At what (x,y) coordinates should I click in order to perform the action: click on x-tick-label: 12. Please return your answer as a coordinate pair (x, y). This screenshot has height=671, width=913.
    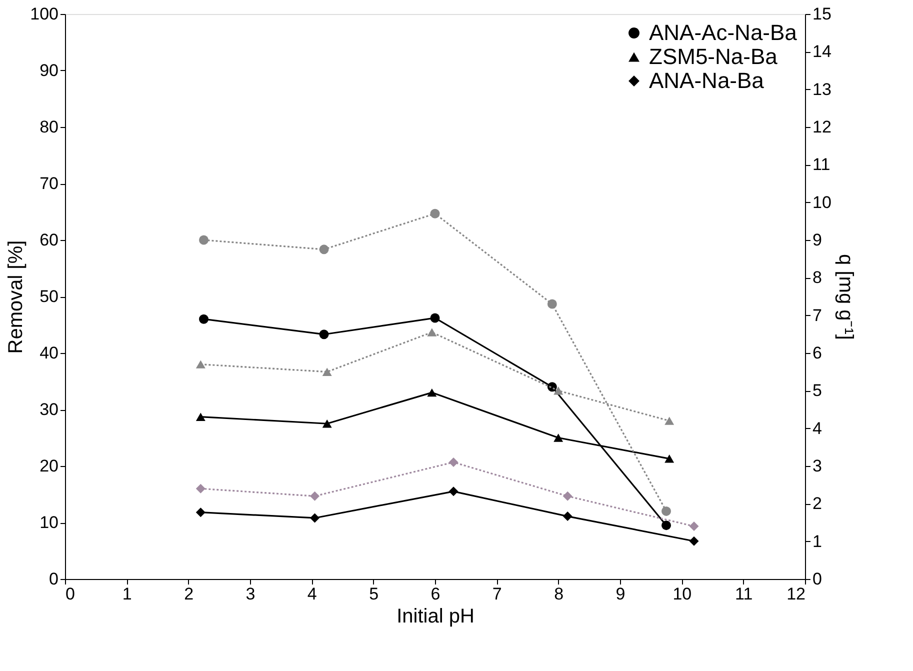
    Looking at the image, I should click on (796, 594).